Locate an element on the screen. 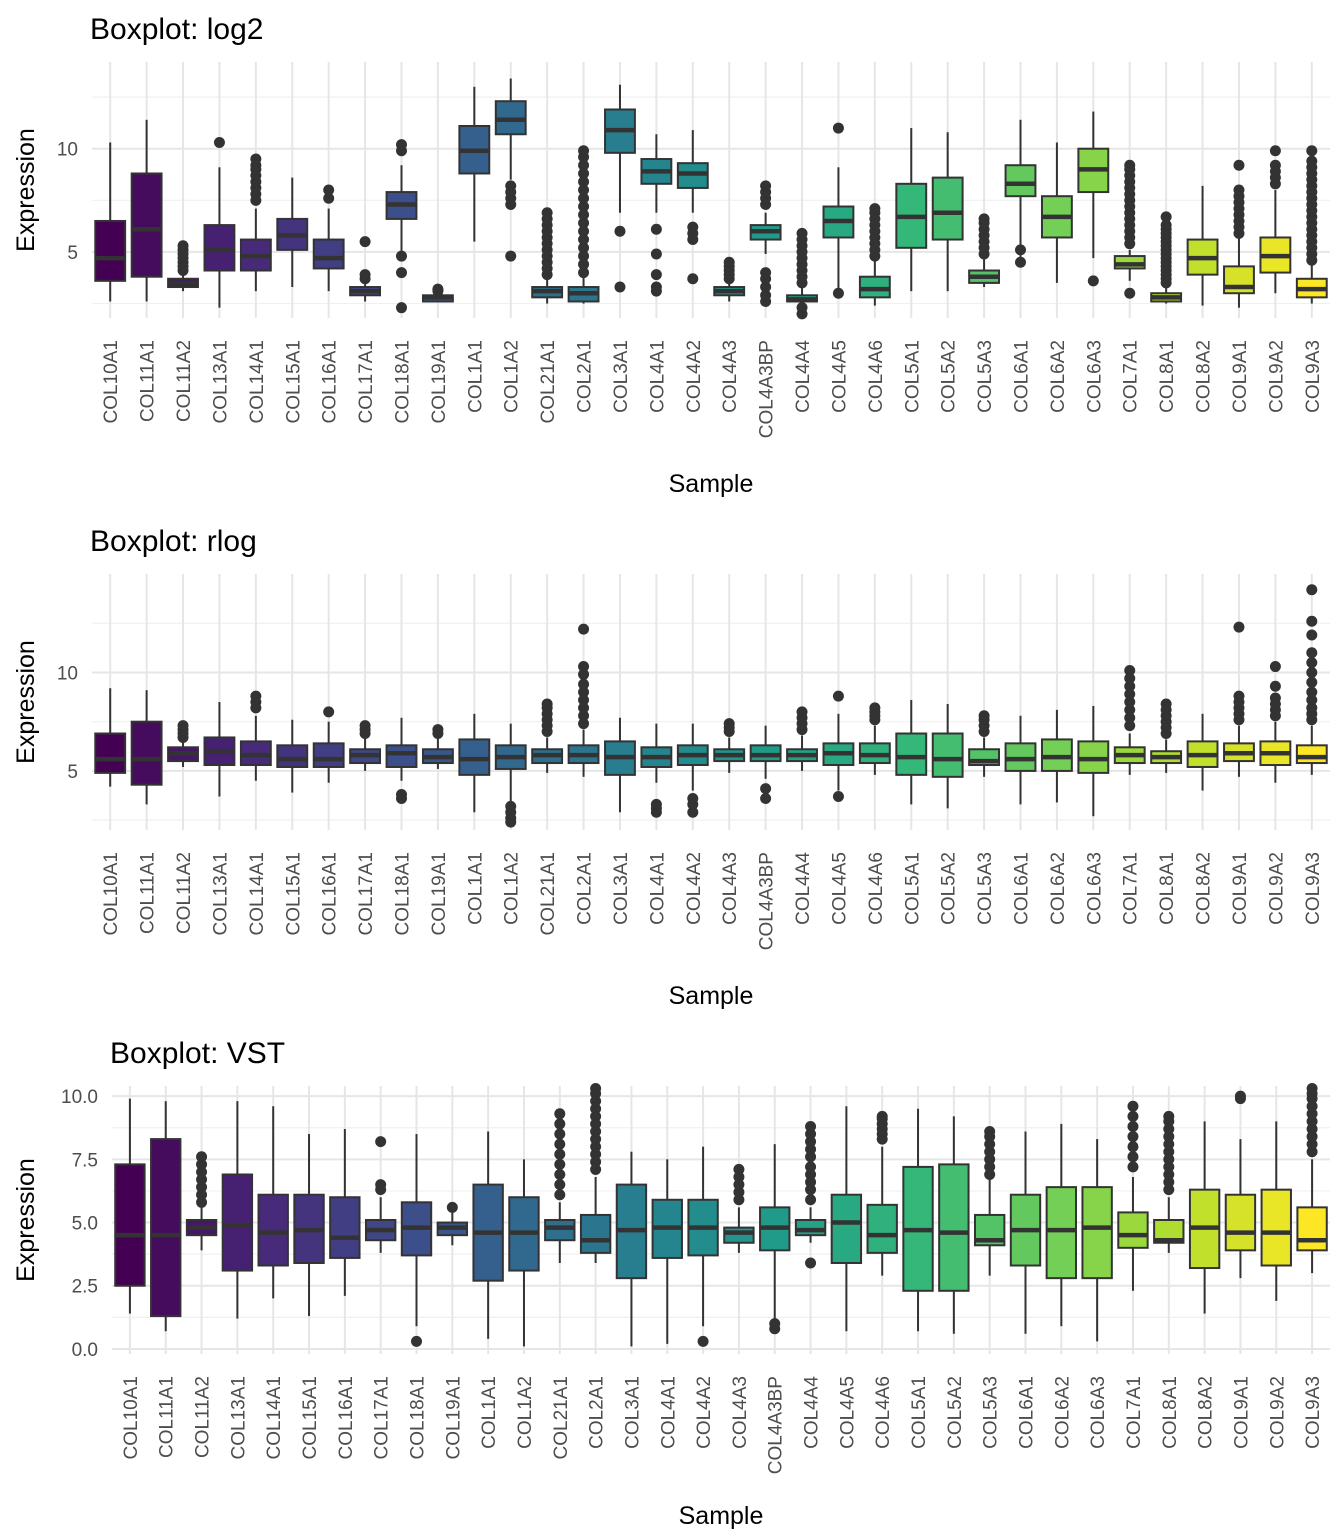  box-COL10A1 is located at coordinates (110, 222).